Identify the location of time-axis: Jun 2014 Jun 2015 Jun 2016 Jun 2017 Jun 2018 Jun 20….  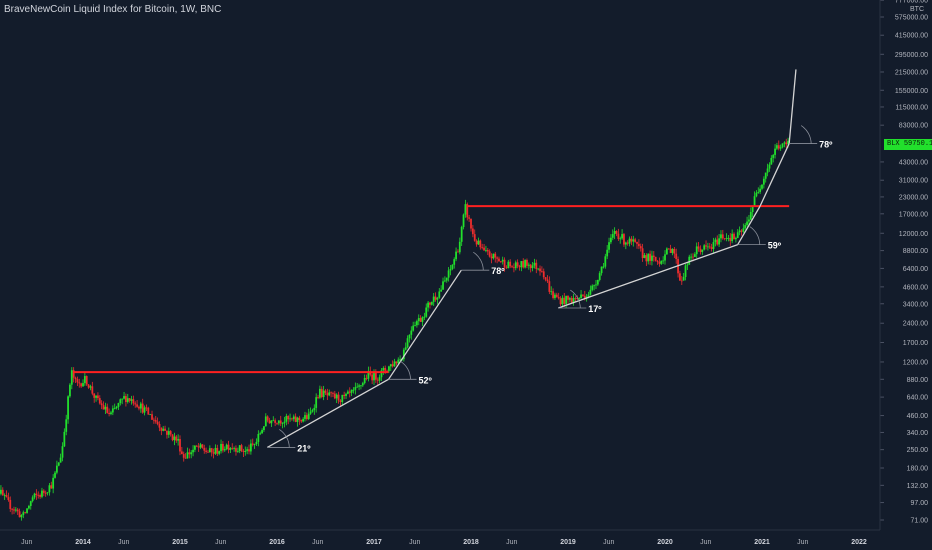
(440, 537).